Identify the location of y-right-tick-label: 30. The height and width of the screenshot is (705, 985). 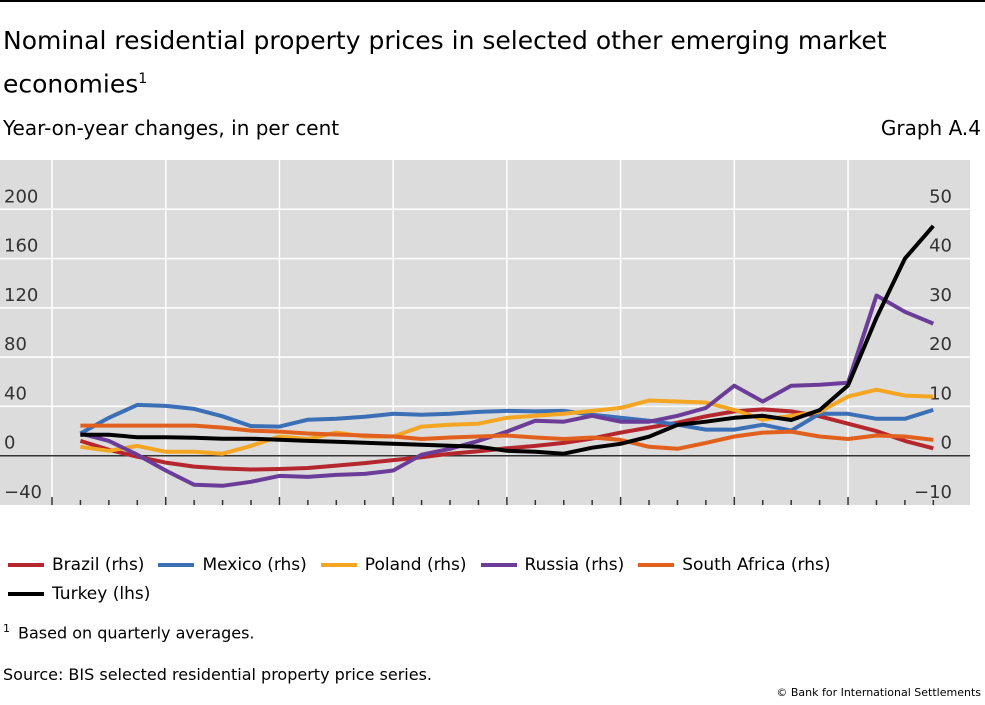
(940, 295).